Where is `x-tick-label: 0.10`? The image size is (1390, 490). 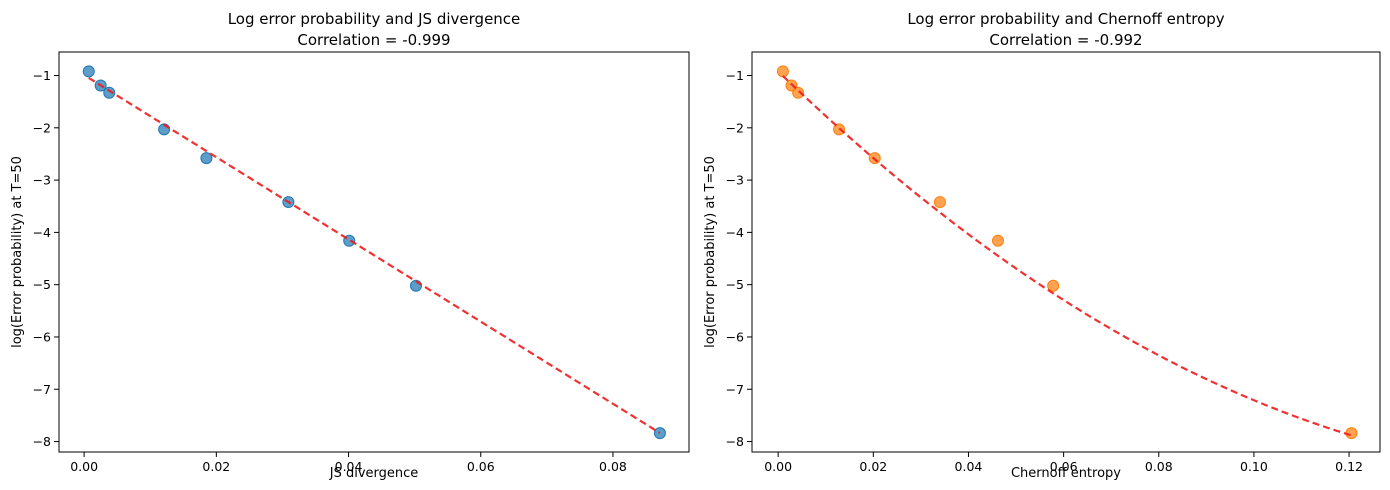 x-tick-label: 0.10 is located at coordinates (1254, 466).